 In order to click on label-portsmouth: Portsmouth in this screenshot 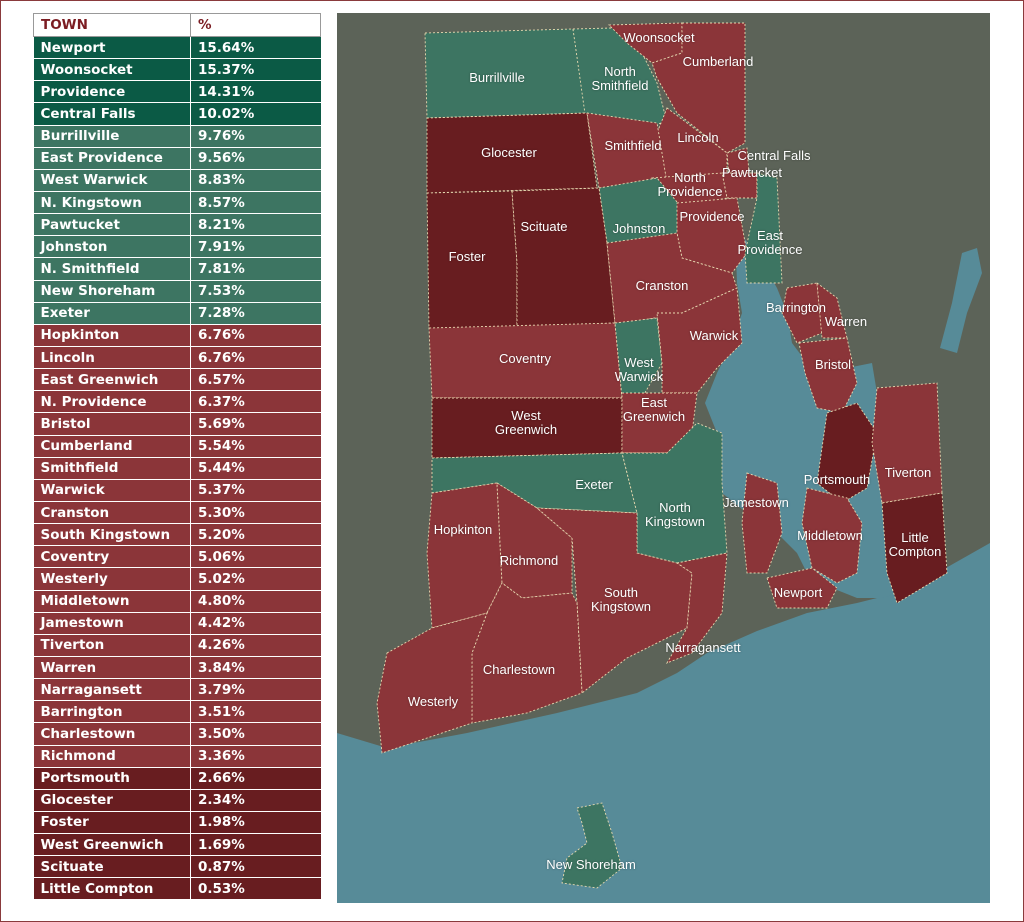, I will do `click(837, 479)`.